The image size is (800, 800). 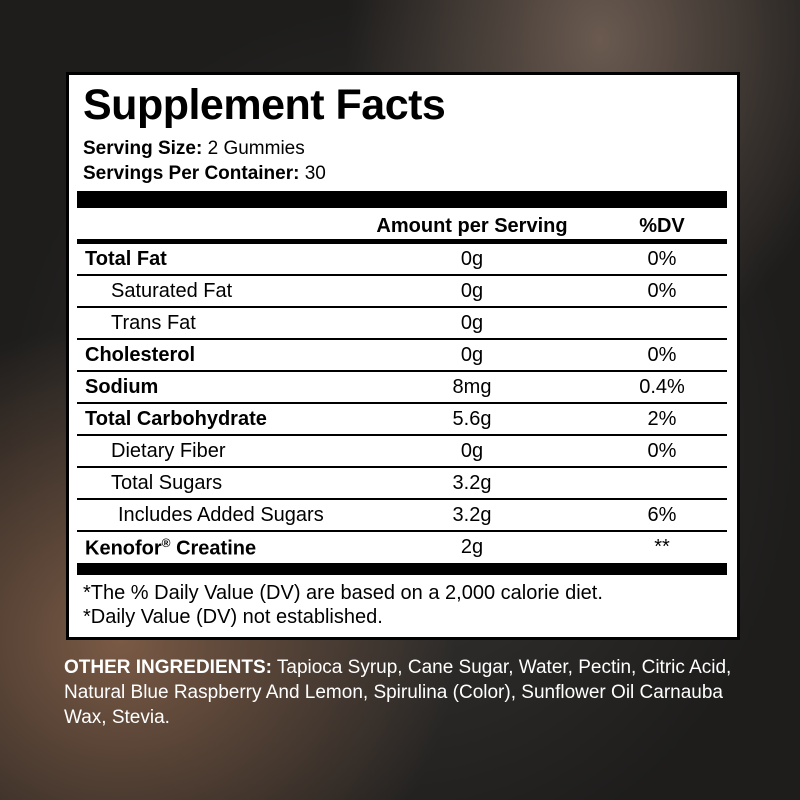 I want to click on serving-size: Serving Size: 2 Gummies, so click(x=194, y=149).